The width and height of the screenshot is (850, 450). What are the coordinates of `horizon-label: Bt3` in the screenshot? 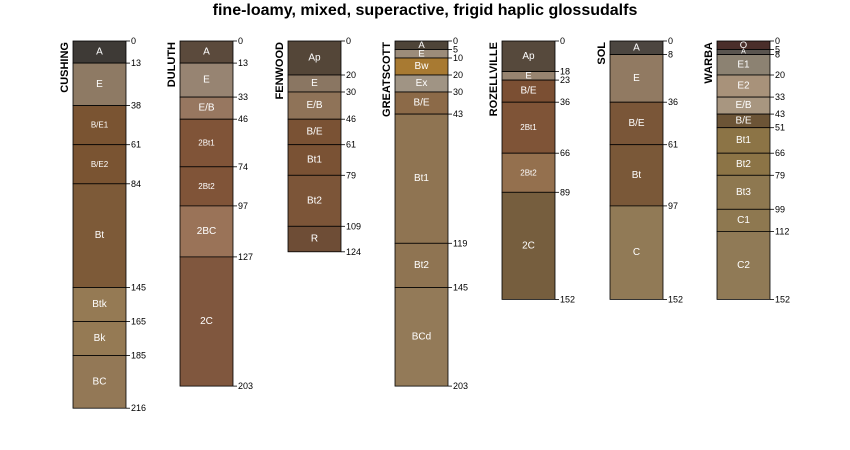 It's located at (743, 192).